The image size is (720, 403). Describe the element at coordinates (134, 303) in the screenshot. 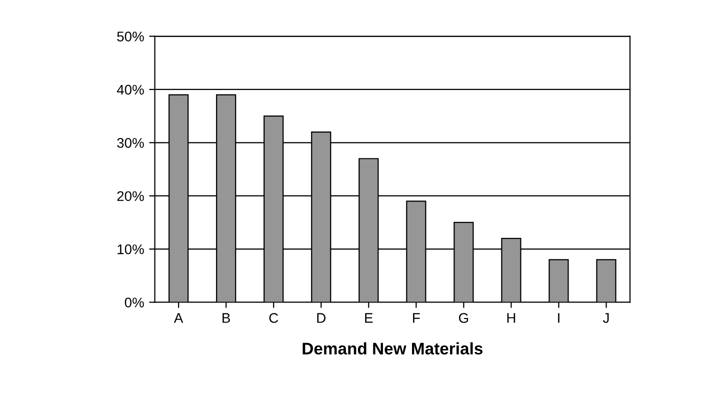

I see `y-tick-label: 0%` at that location.